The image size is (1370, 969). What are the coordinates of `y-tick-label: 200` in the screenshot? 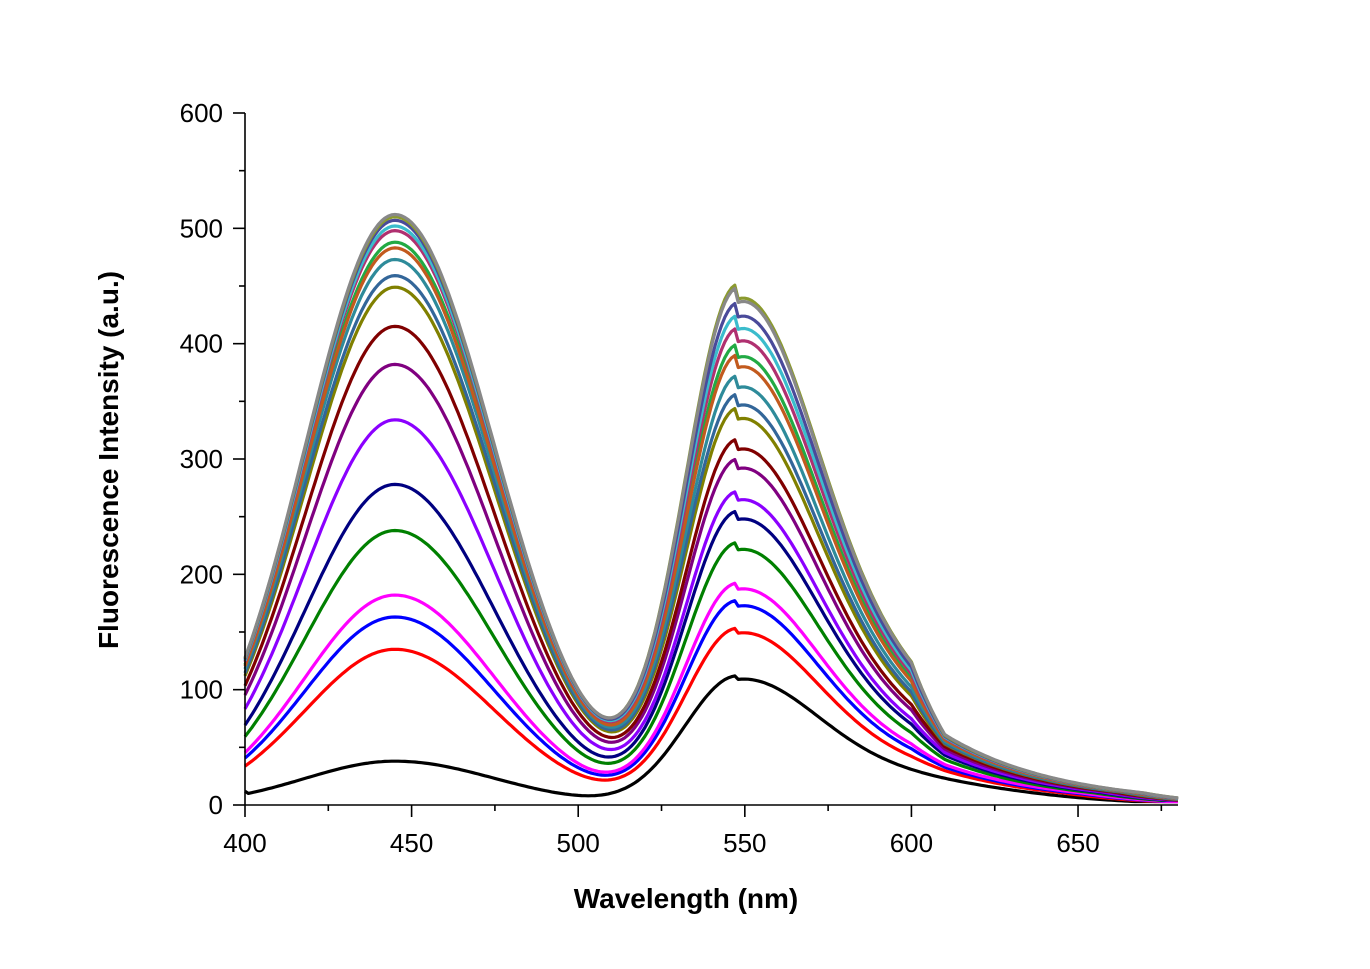 It's located at (201, 574).